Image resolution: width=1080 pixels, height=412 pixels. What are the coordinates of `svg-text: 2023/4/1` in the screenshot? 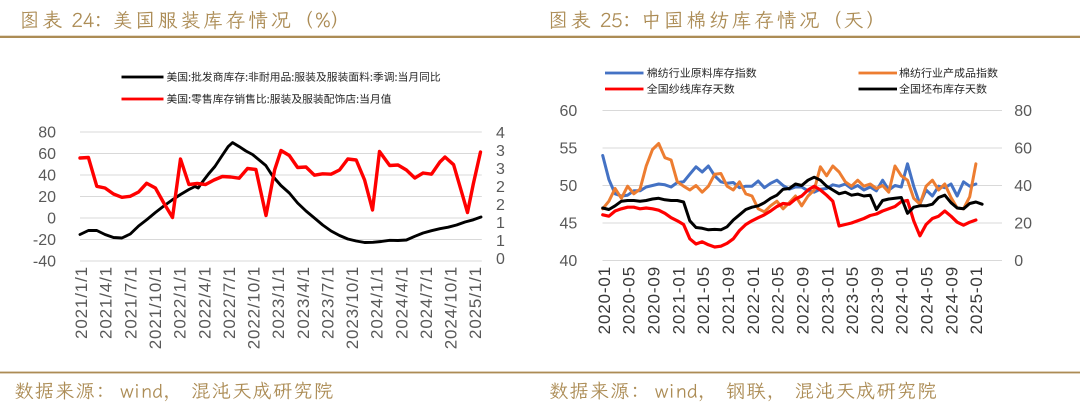 It's located at (303, 302).